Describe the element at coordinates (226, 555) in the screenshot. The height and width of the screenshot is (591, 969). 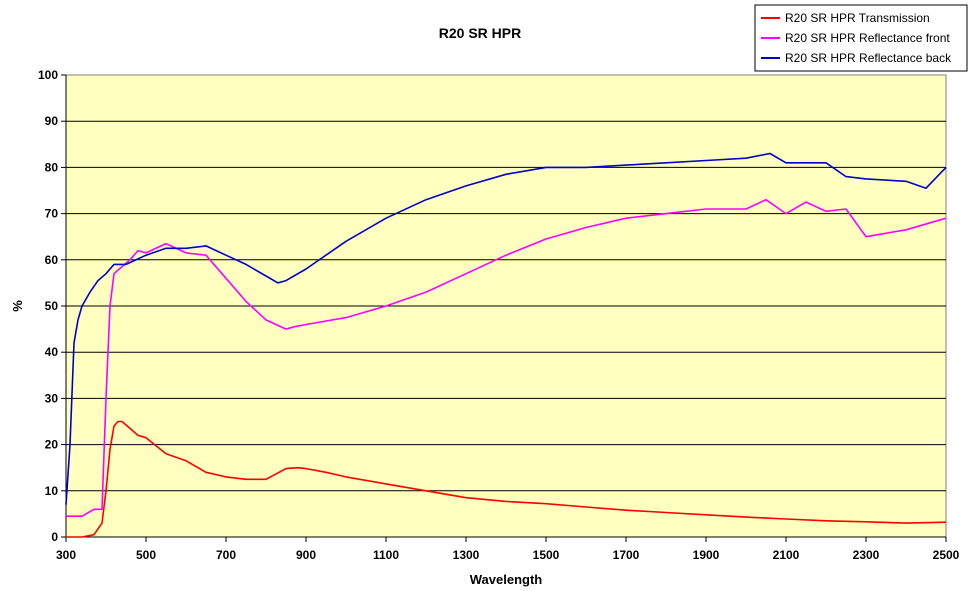
I see `x-tick-label: 700` at that location.